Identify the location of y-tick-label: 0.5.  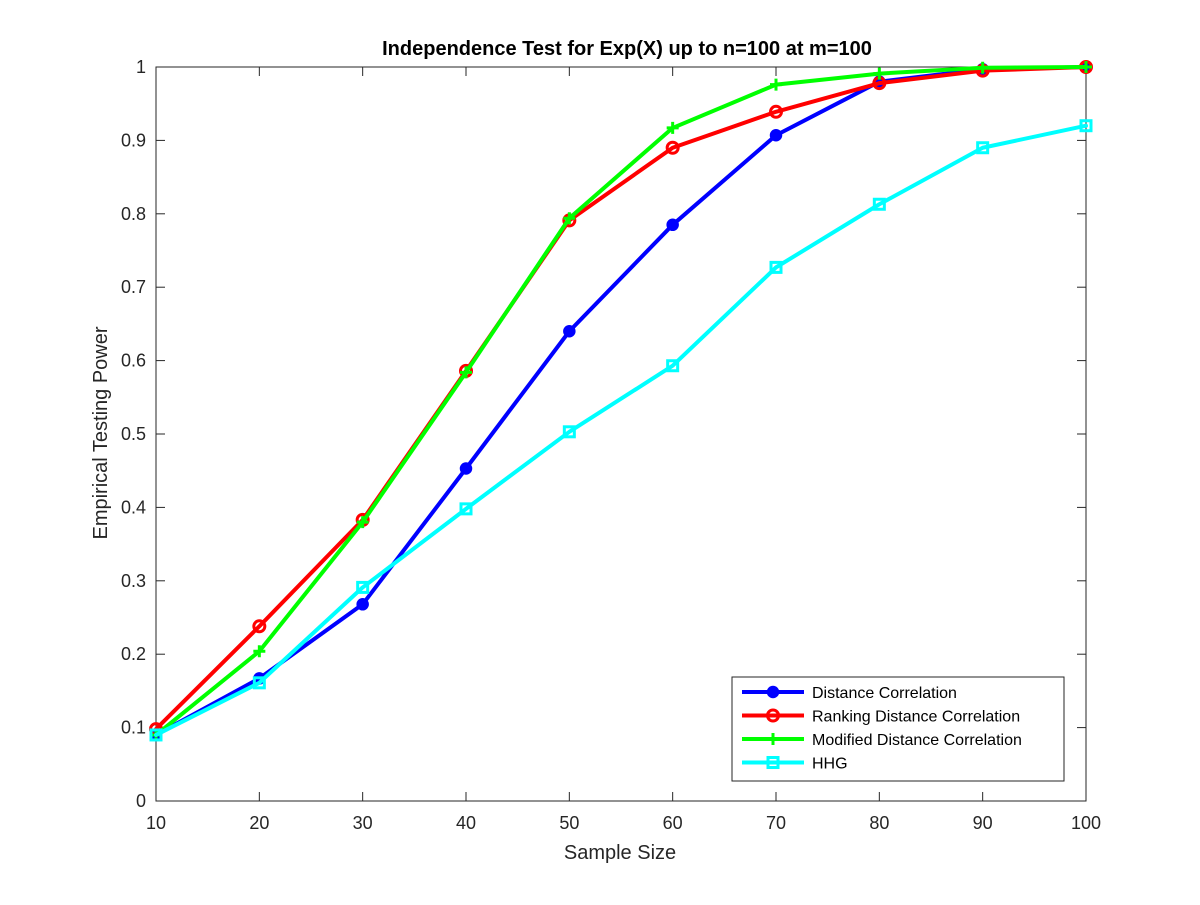
(133, 434).